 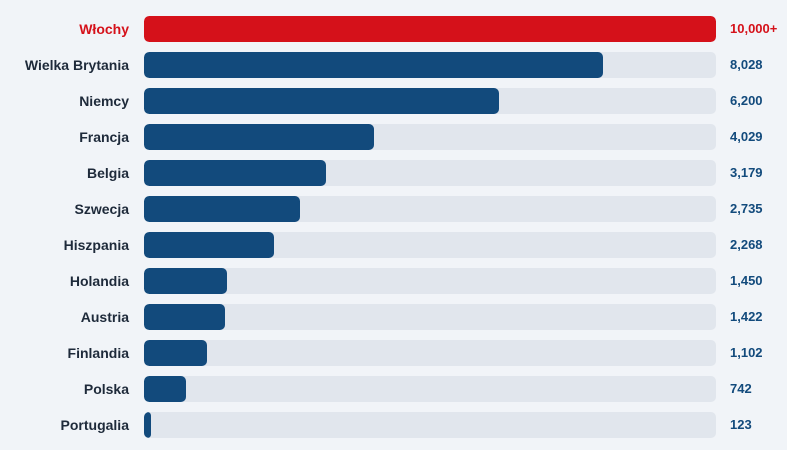 I want to click on value-label: 742, so click(x=741, y=388).